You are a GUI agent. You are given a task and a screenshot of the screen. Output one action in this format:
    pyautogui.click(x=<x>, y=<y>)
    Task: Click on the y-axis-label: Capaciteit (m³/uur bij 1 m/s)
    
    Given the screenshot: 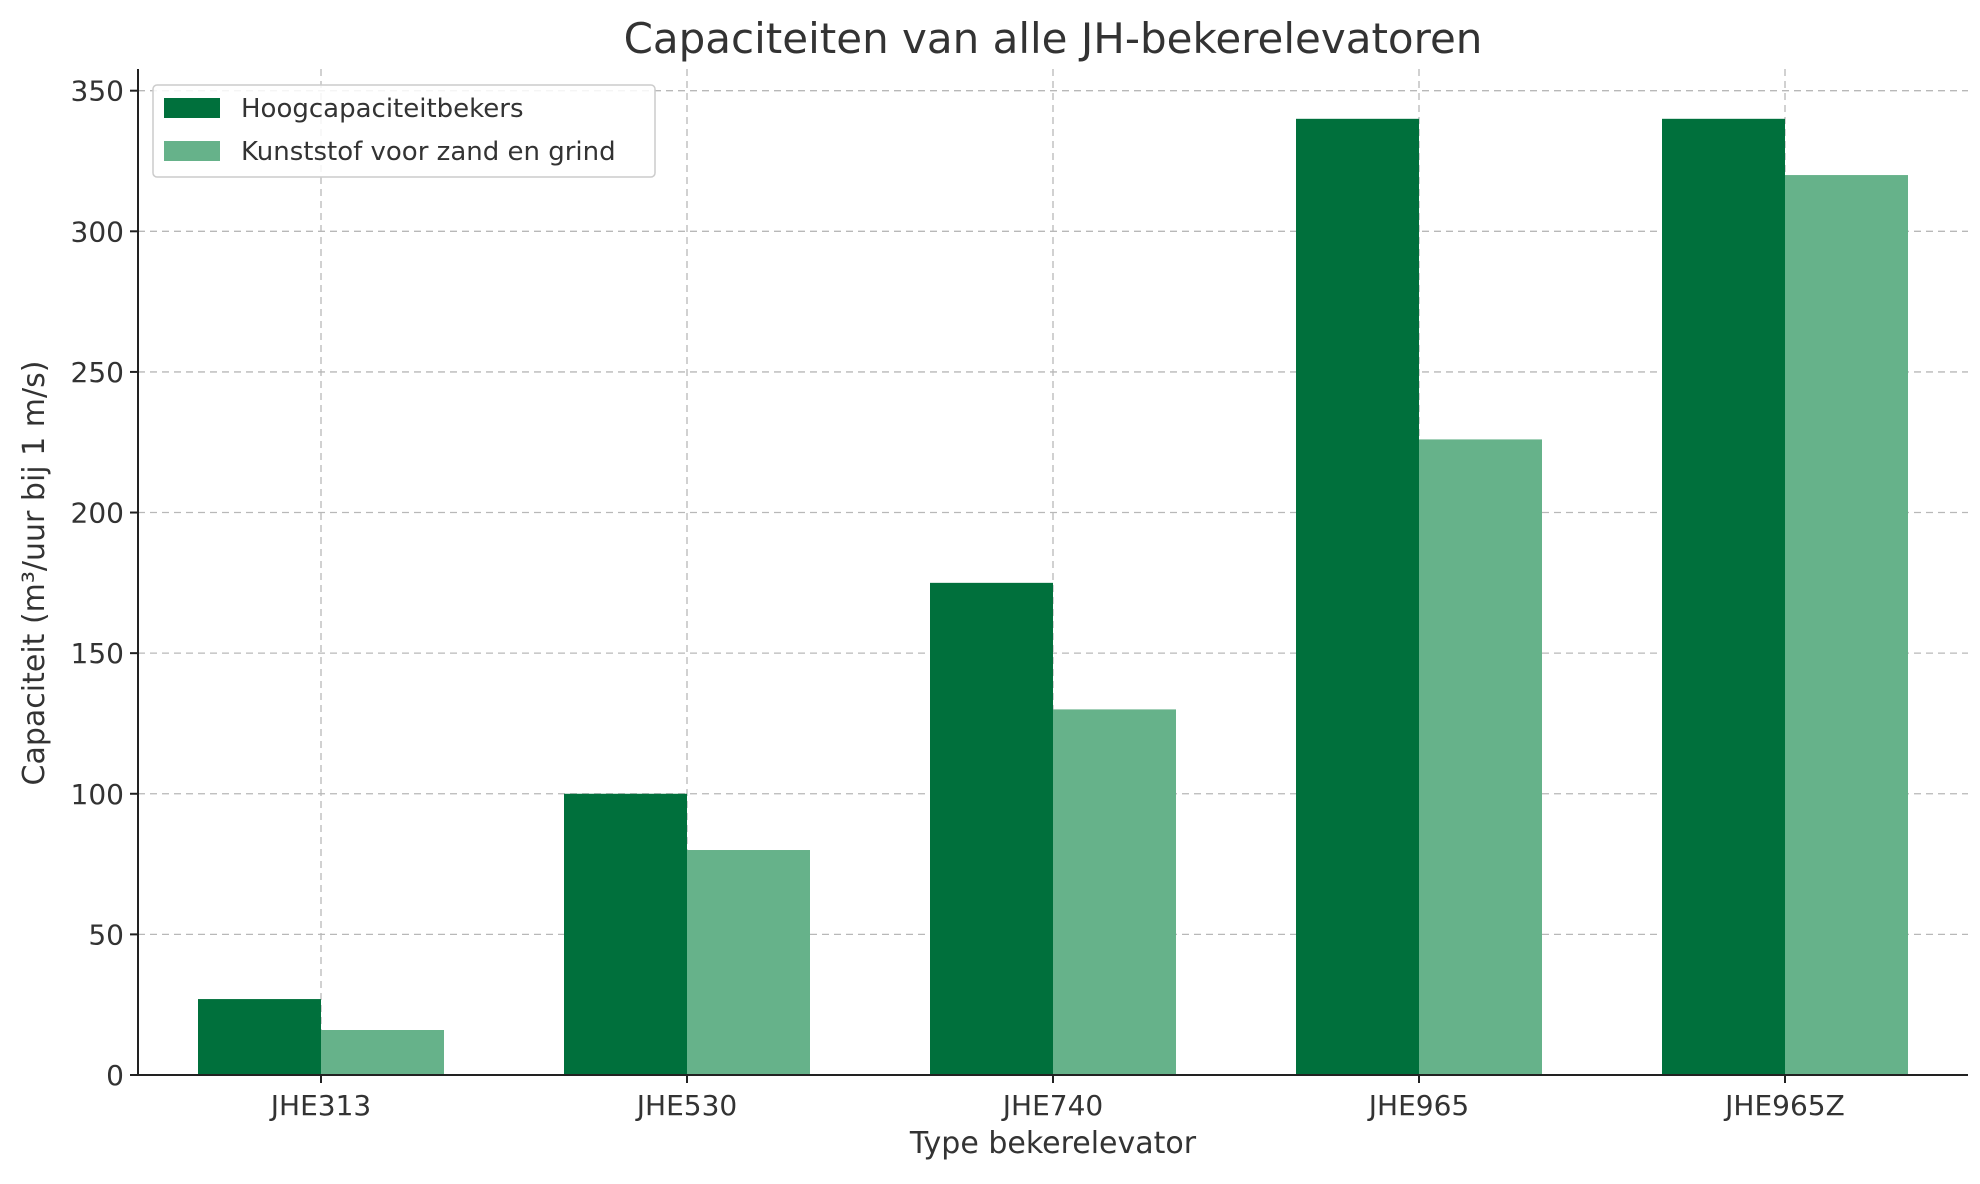 What is the action you would take?
    pyautogui.click(x=34, y=573)
    